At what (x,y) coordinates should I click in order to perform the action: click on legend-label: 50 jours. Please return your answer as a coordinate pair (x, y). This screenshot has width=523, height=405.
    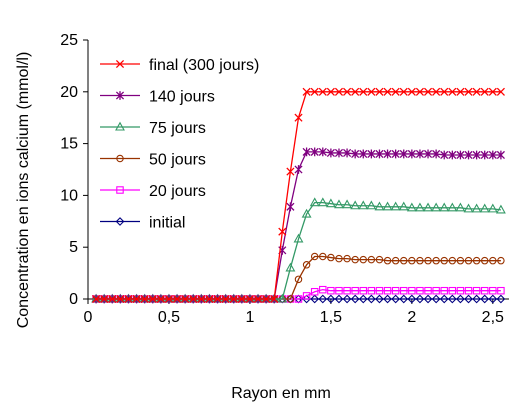
    Looking at the image, I should click on (177, 160).